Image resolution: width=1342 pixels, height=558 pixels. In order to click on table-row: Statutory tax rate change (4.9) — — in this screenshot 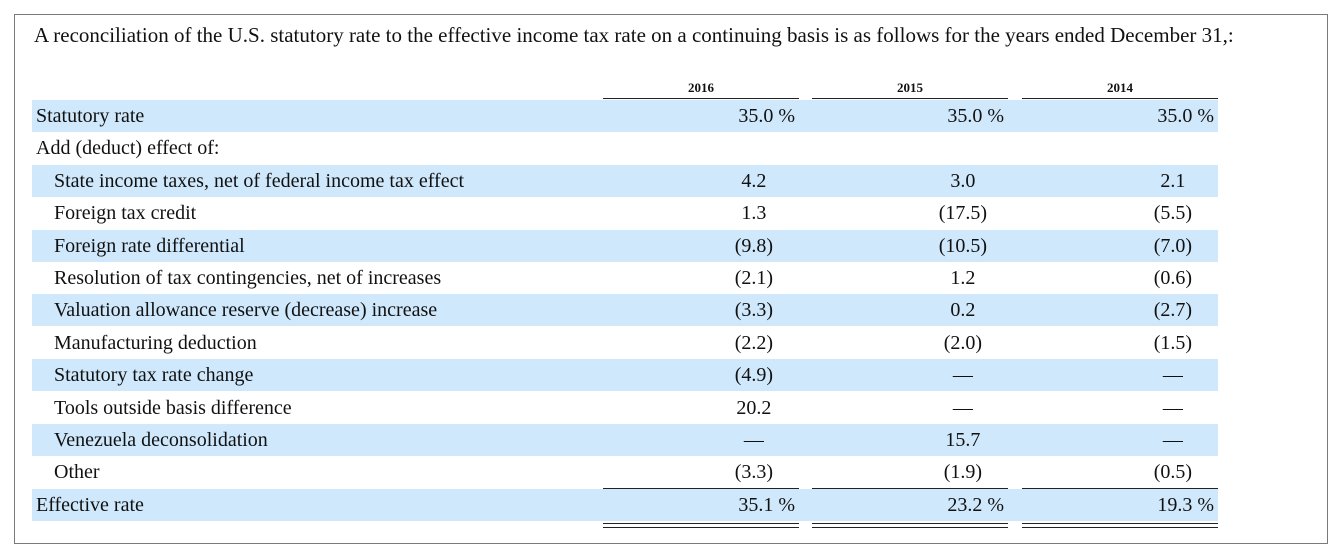, I will do `click(625, 375)`.